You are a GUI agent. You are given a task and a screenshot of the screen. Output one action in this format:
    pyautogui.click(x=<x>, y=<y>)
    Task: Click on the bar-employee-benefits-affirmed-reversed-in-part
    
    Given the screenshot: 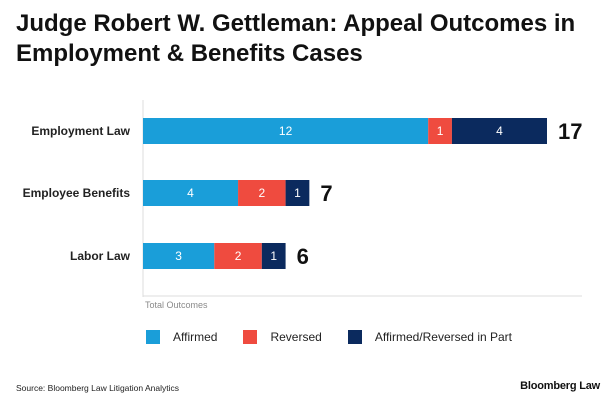 What is the action you would take?
    pyautogui.click(x=297, y=193)
    